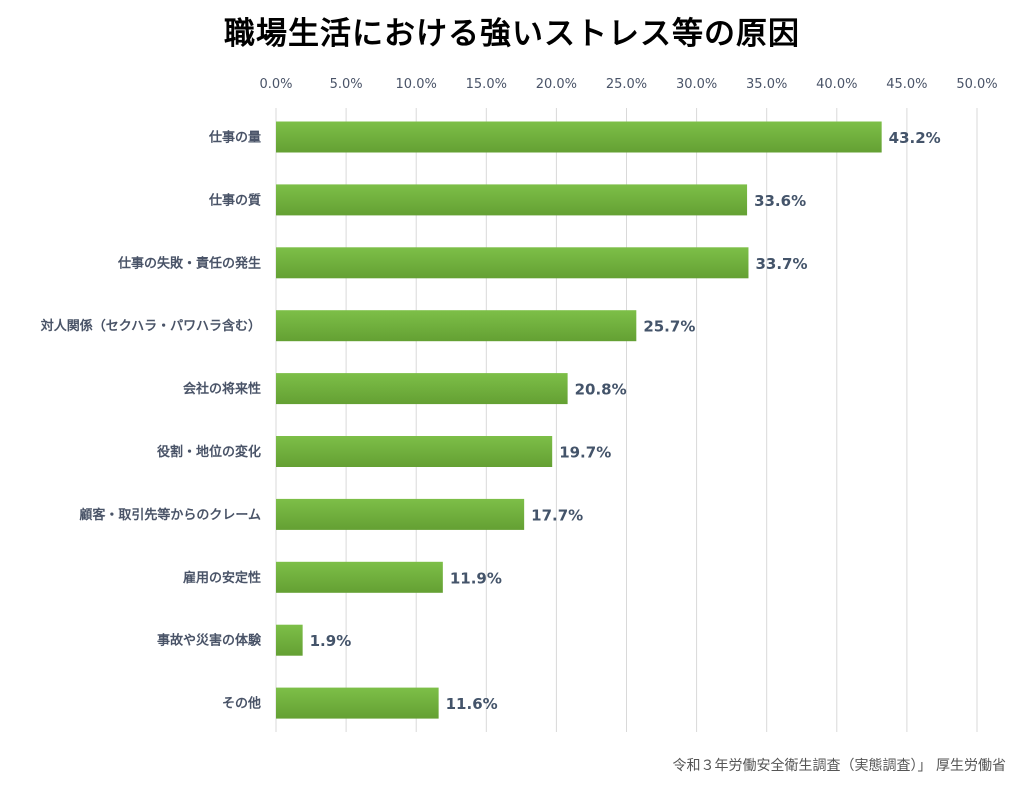 Image resolution: width=1024 pixels, height=787 pixels. I want to click on x-tick-label: 15.0%, so click(486, 84).